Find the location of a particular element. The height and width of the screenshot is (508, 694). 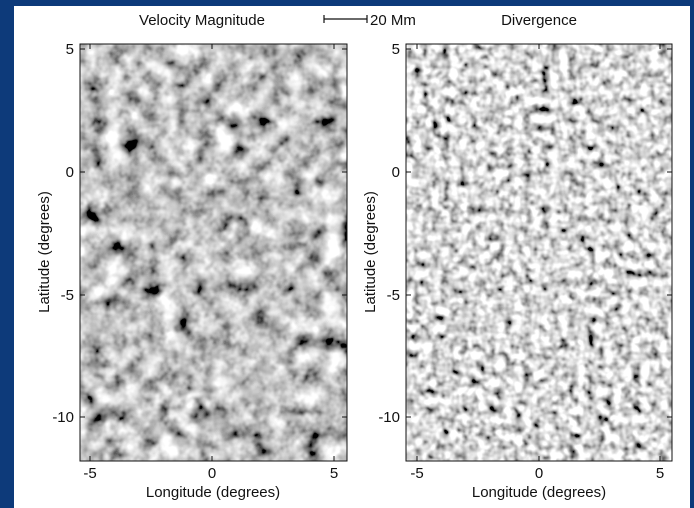

panel-2-ytick: 5 is located at coordinates (396, 49).